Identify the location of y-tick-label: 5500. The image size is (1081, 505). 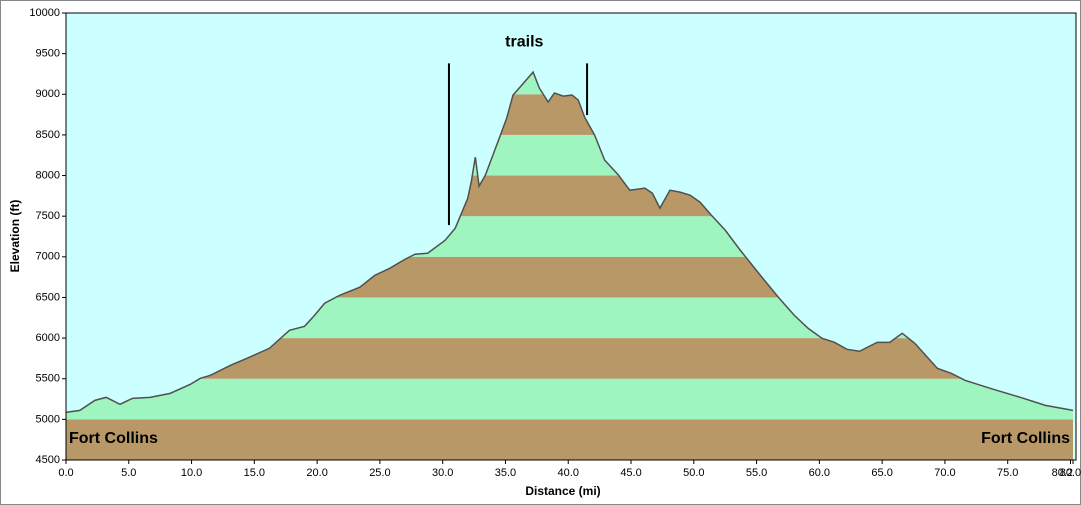
(48, 379).